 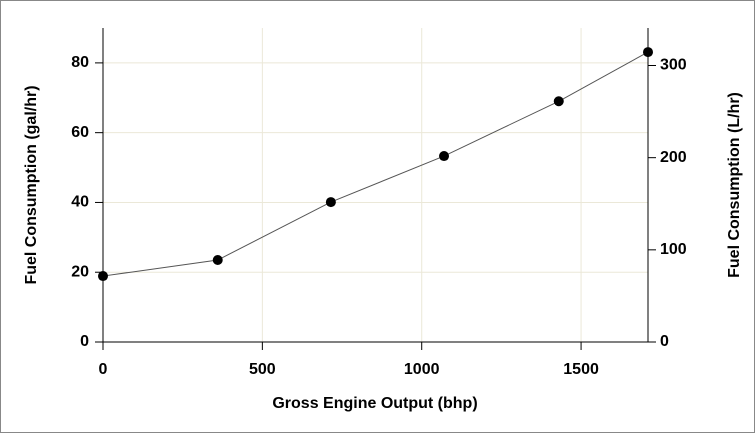 I want to click on y-tick-label: 20, so click(x=80, y=271).